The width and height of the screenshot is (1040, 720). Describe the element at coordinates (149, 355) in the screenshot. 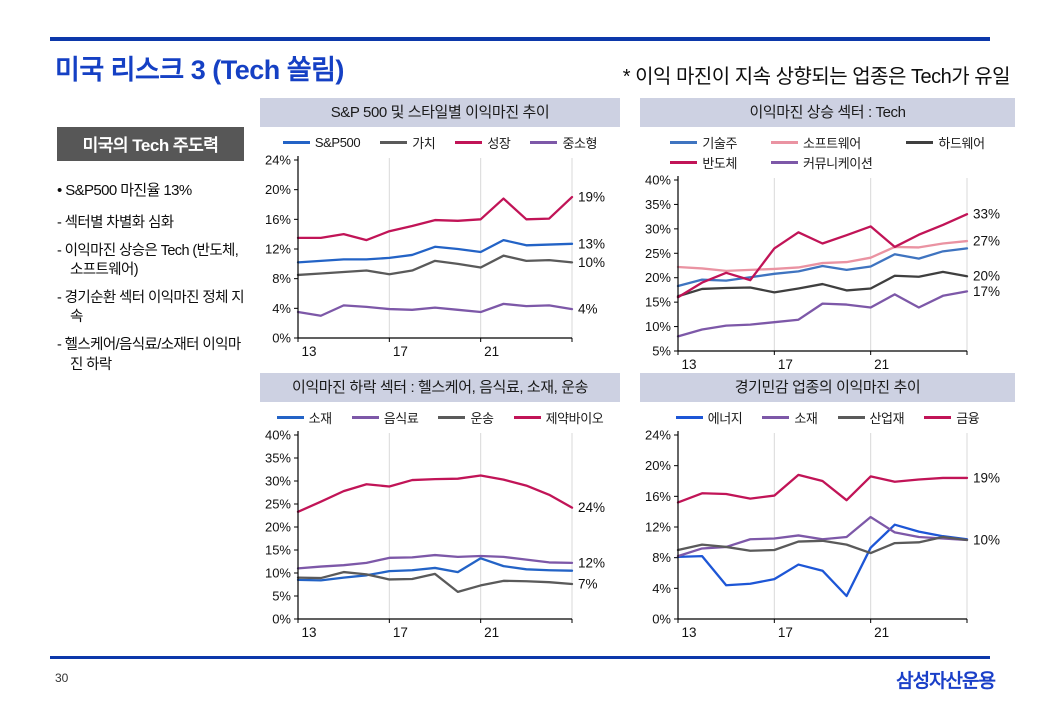

I see `sidebar-item: - 헬스케어/음식료/소재터 이익마진 하락` at that location.